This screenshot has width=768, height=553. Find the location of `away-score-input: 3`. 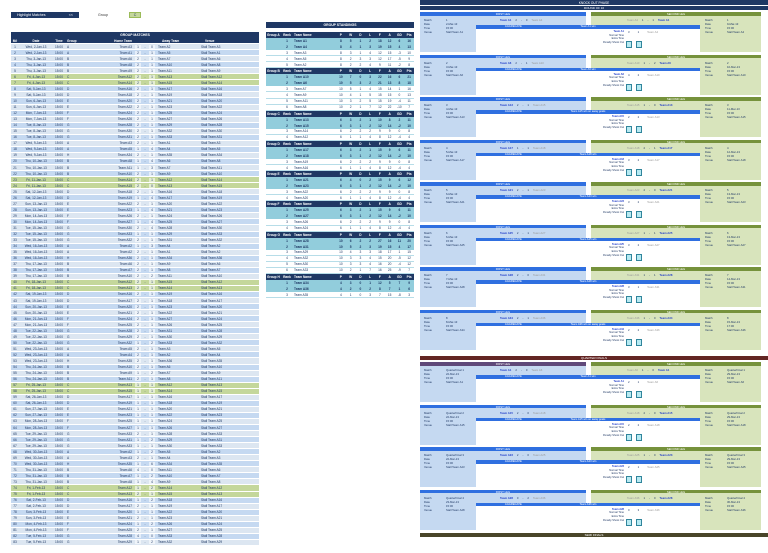

away-score-input: 3 is located at coordinates (152, 246).